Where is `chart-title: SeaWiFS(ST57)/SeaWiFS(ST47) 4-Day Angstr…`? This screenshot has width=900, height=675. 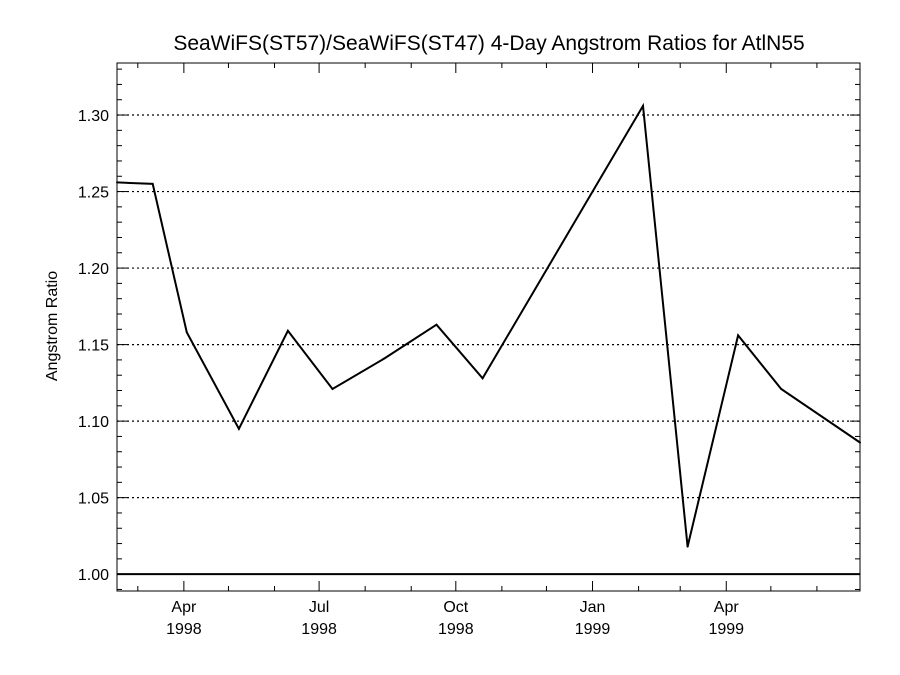
chart-title: SeaWiFS(ST57)/SeaWiFS(ST47) 4-Day Angstr… is located at coordinates (488, 43).